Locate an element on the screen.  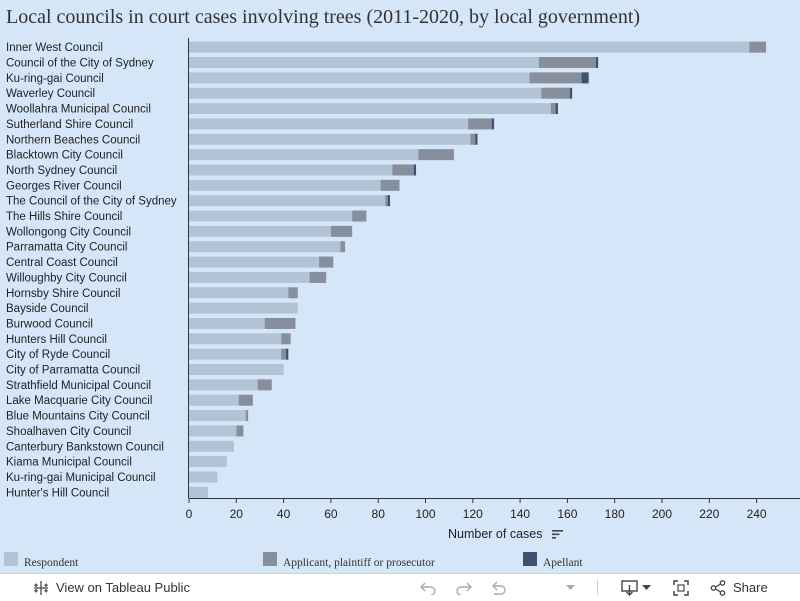
category-label: Blue Mountains City Council is located at coordinates (78, 417).